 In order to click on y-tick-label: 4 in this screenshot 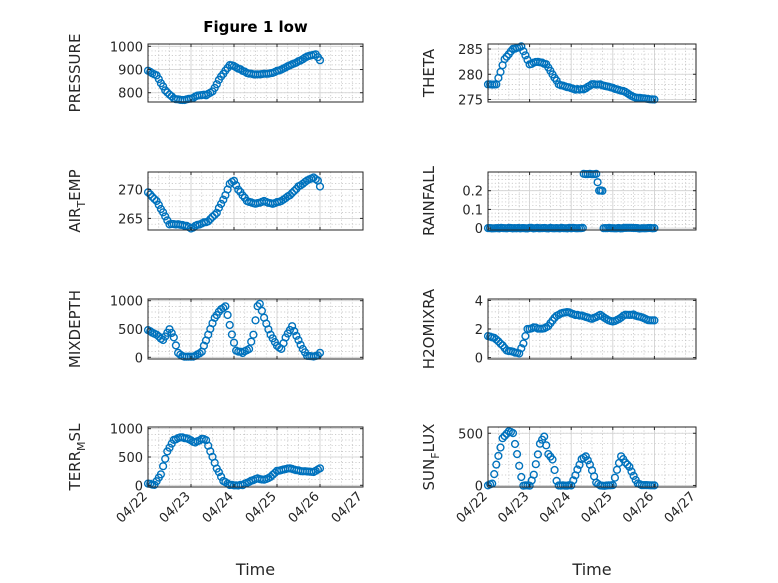, I will do `click(479, 301)`.